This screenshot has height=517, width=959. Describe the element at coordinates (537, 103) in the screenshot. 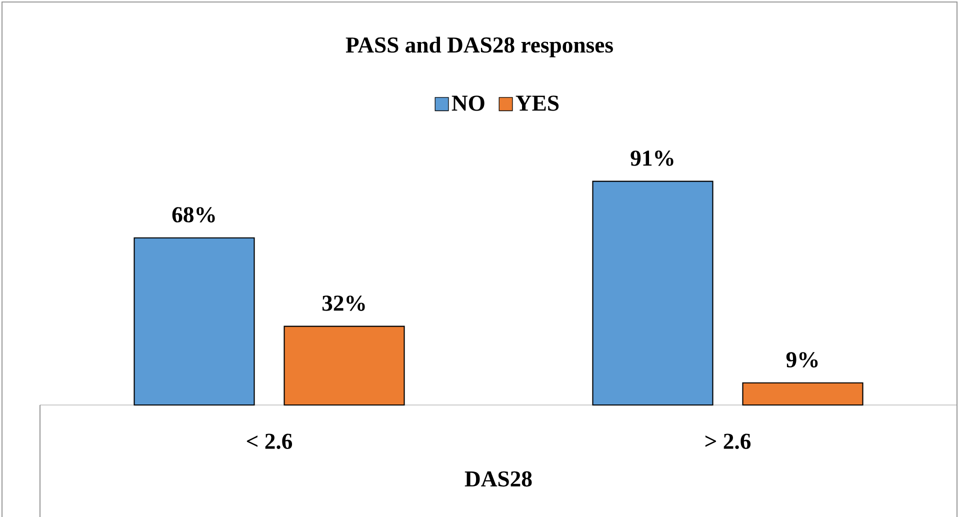

I see `legend-label: YES` at that location.